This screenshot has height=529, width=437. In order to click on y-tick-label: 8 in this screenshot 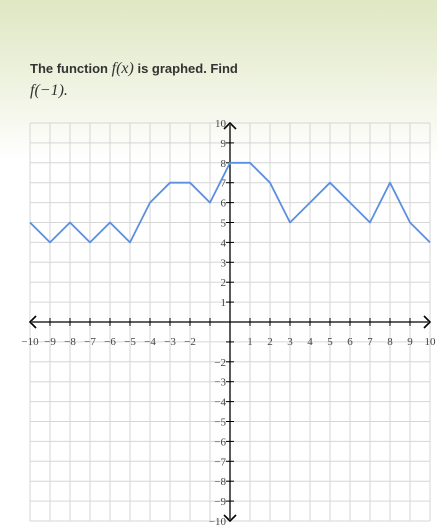, I will do `click(224, 164)`.